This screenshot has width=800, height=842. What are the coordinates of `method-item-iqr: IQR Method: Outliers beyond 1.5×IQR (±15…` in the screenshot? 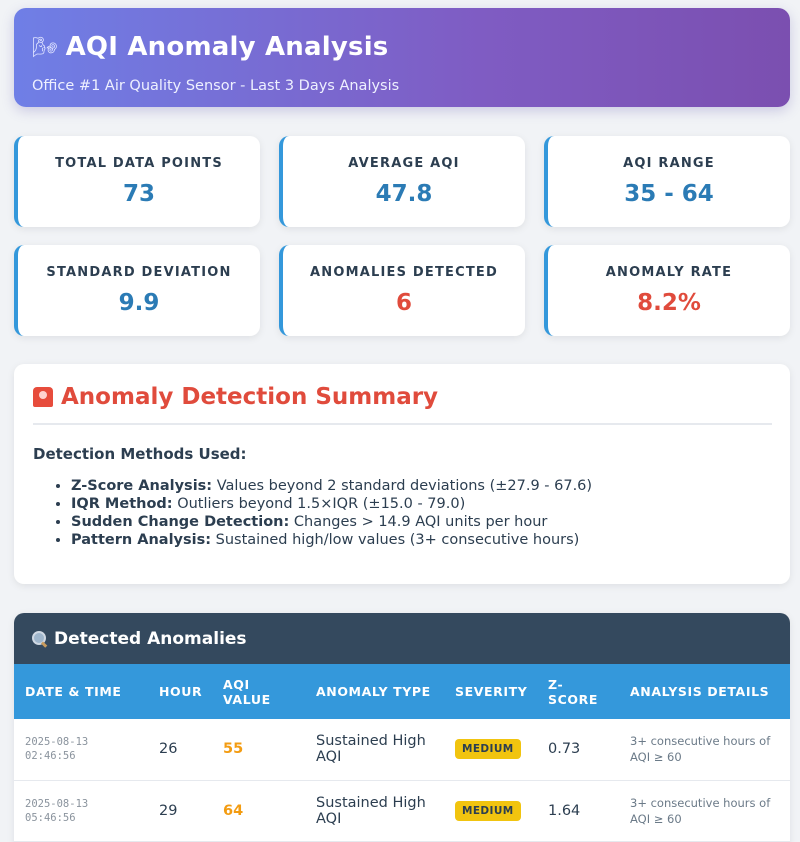 It's located at (331, 504).